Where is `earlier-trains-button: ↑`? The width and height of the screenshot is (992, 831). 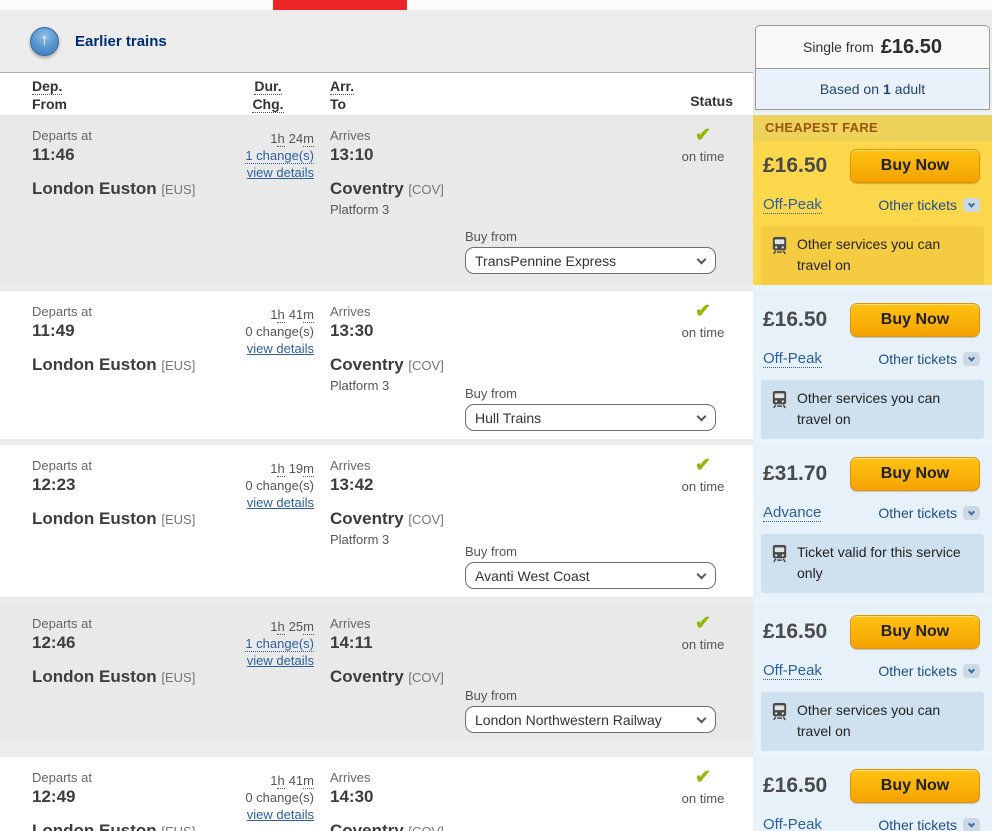
earlier-trains-button: ↑ is located at coordinates (44, 41).